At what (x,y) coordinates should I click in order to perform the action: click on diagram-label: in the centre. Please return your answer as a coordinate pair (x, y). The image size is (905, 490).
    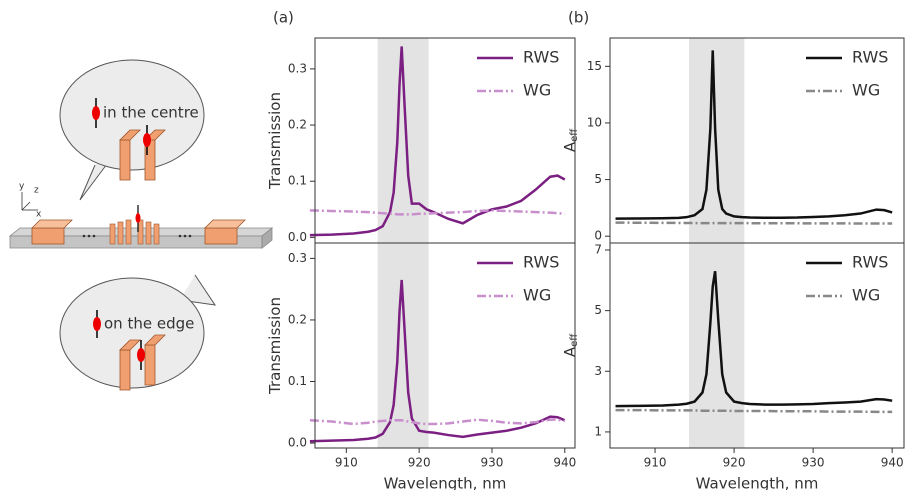
    Looking at the image, I should click on (151, 113).